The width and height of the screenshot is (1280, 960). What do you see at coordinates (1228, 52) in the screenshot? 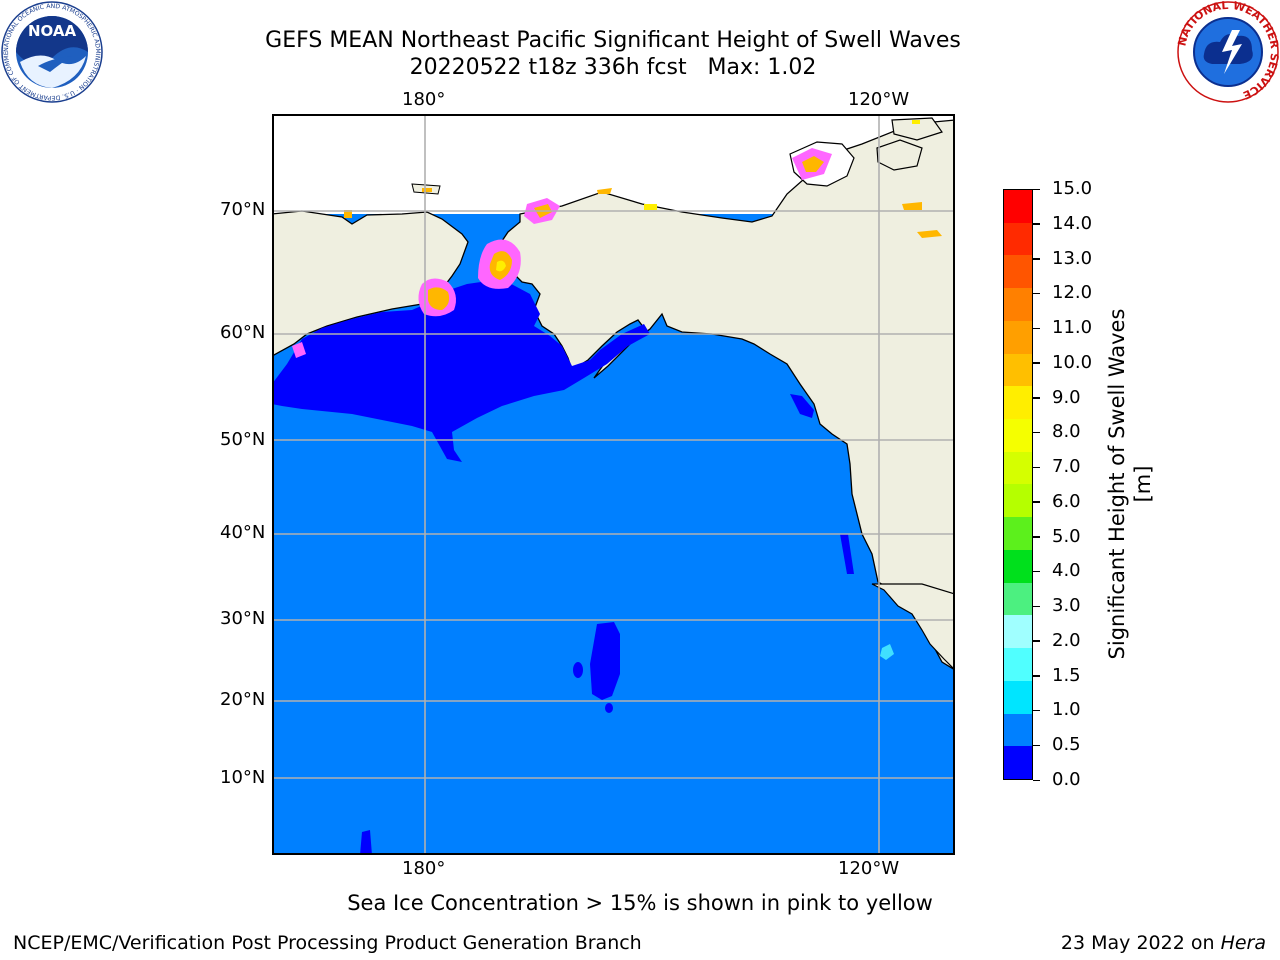
I see `nws-logo: NATIONAL WEATHER SERVICE` at bounding box center [1228, 52].